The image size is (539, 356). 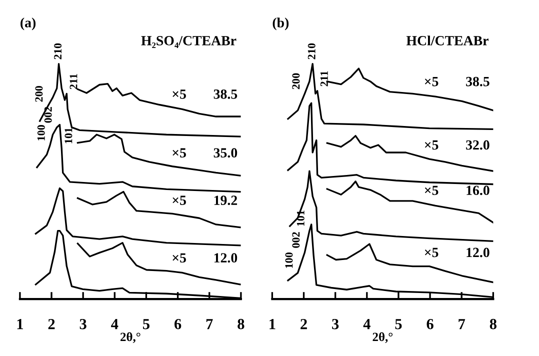 What do you see at coordinates (226, 153) in the screenshot?
I see `annotation: 35.0` at bounding box center [226, 153].